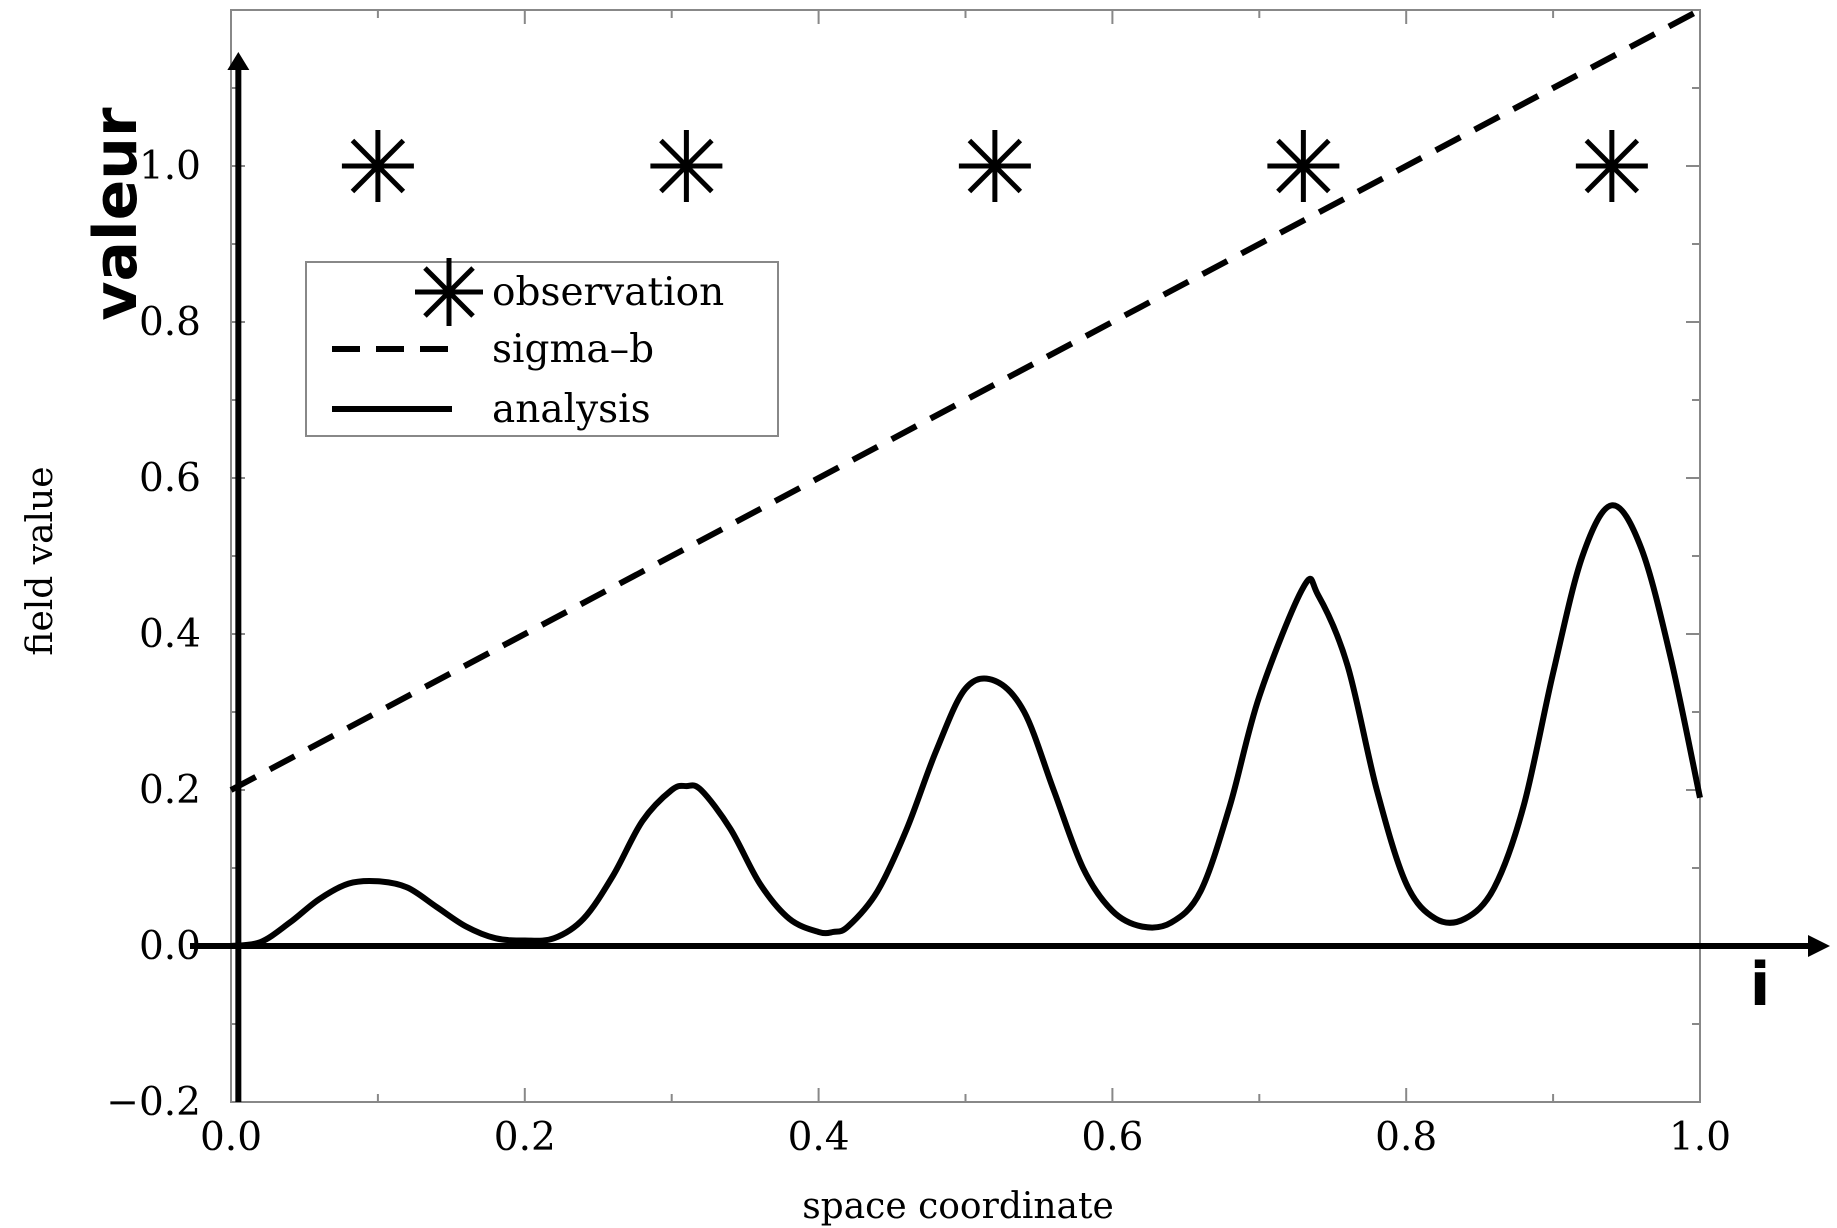  What do you see at coordinates (170, 166) in the screenshot?
I see `y-tick-label: 1.0` at bounding box center [170, 166].